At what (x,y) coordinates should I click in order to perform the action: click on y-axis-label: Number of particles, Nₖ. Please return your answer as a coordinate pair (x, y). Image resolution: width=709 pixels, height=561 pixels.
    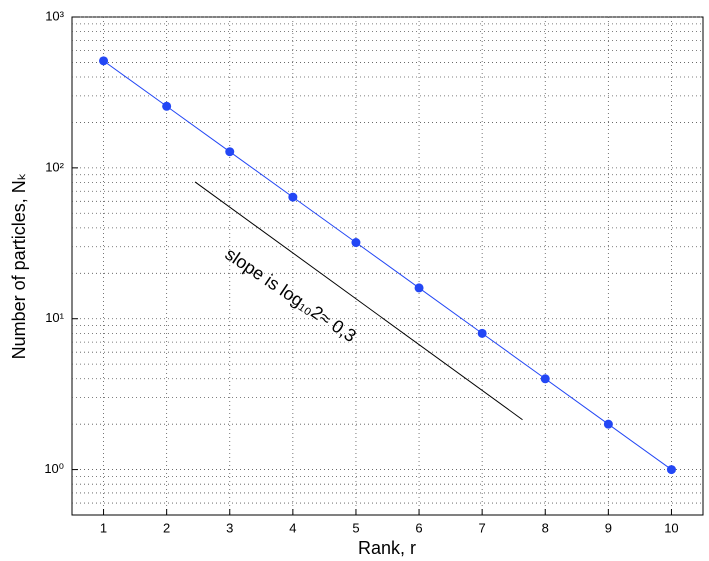
    Looking at the image, I should click on (19, 266).